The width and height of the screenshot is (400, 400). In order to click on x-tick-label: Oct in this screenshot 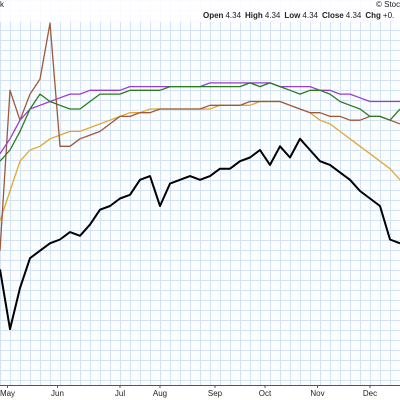, I will do `click(265, 393)`.